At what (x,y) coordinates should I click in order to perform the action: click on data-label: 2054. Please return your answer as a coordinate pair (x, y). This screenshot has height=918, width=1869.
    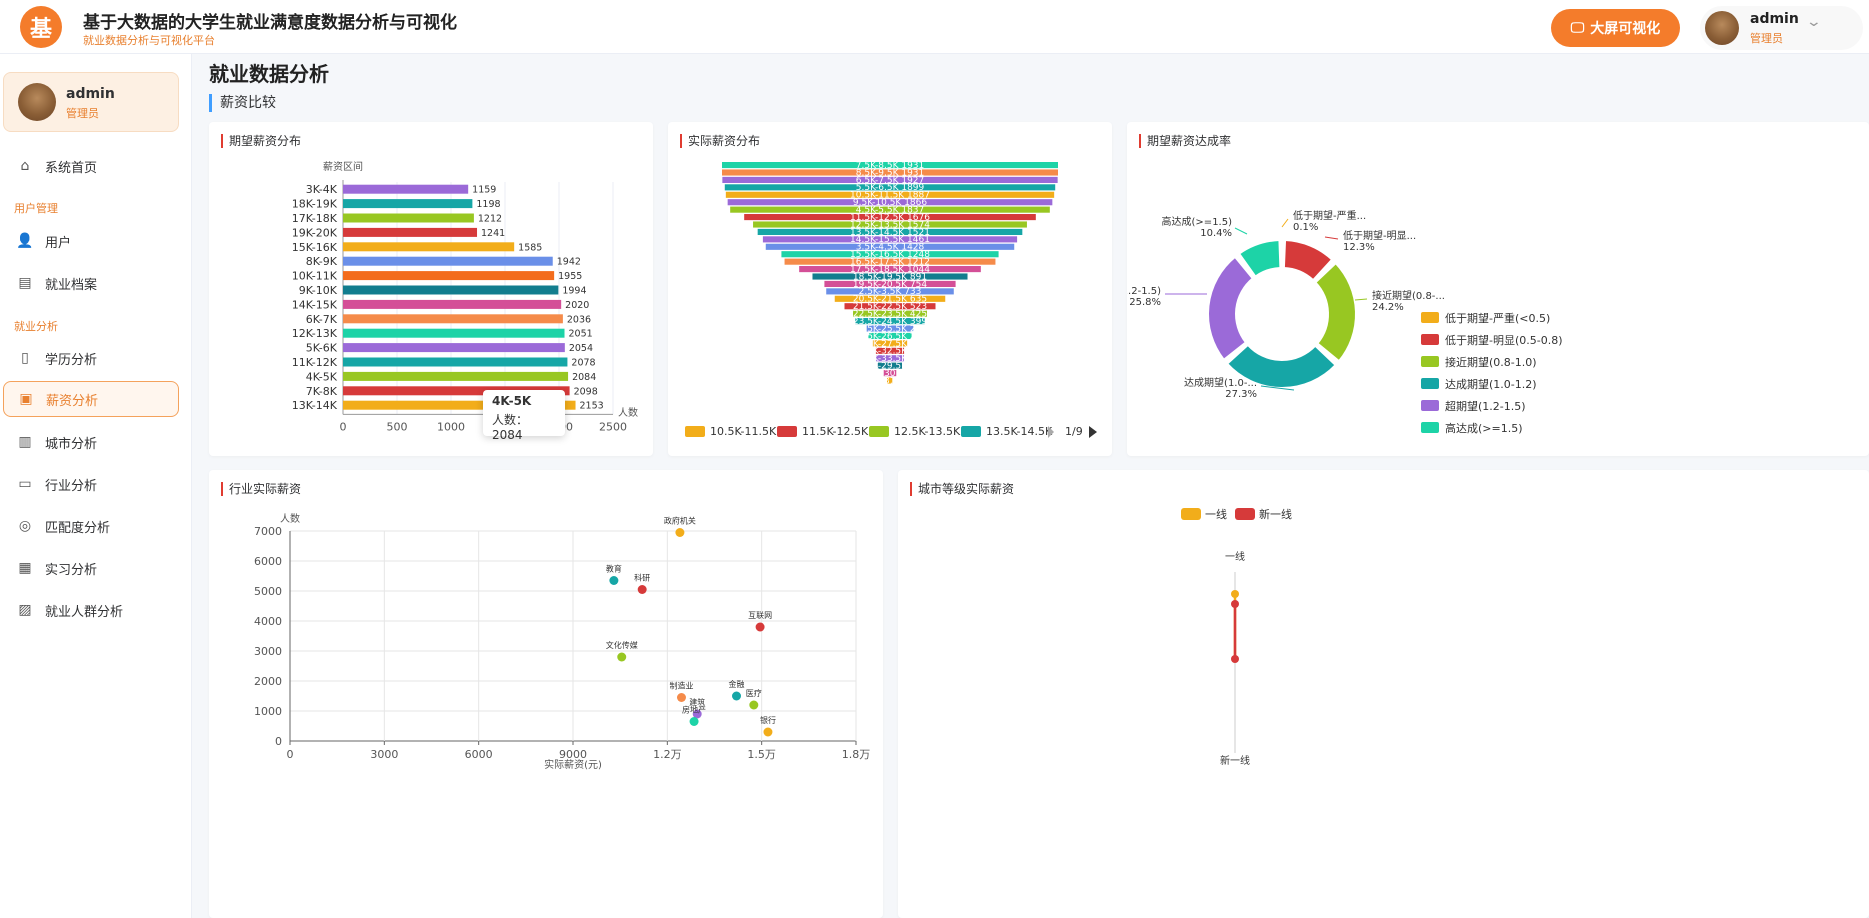
    Looking at the image, I should click on (581, 348).